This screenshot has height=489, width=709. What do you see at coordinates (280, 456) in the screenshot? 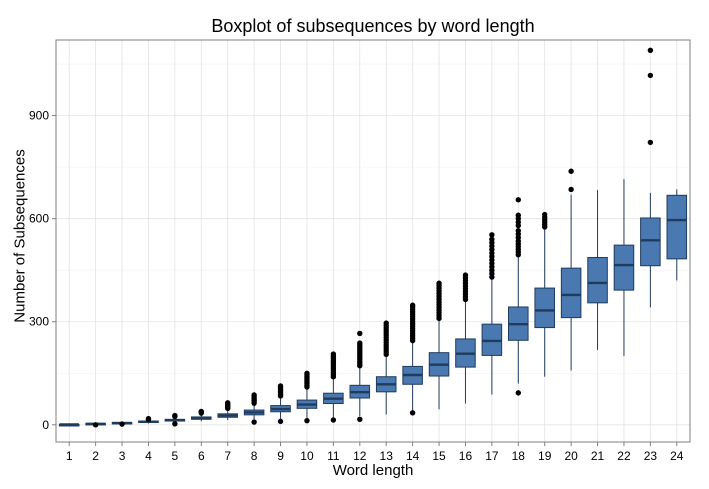
I see `x-tick-label: 9` at bounding box center [280, 456].